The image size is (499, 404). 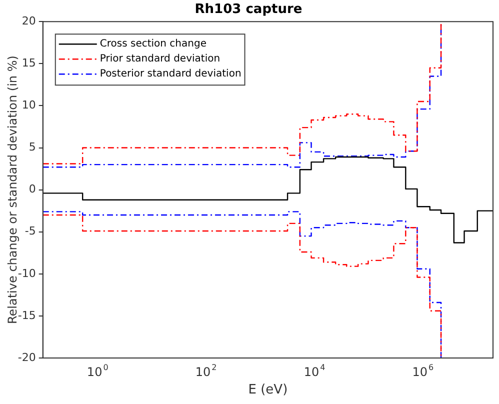 I want to click on legend-label: Prior standard deviation, so click(x=160, y=59).